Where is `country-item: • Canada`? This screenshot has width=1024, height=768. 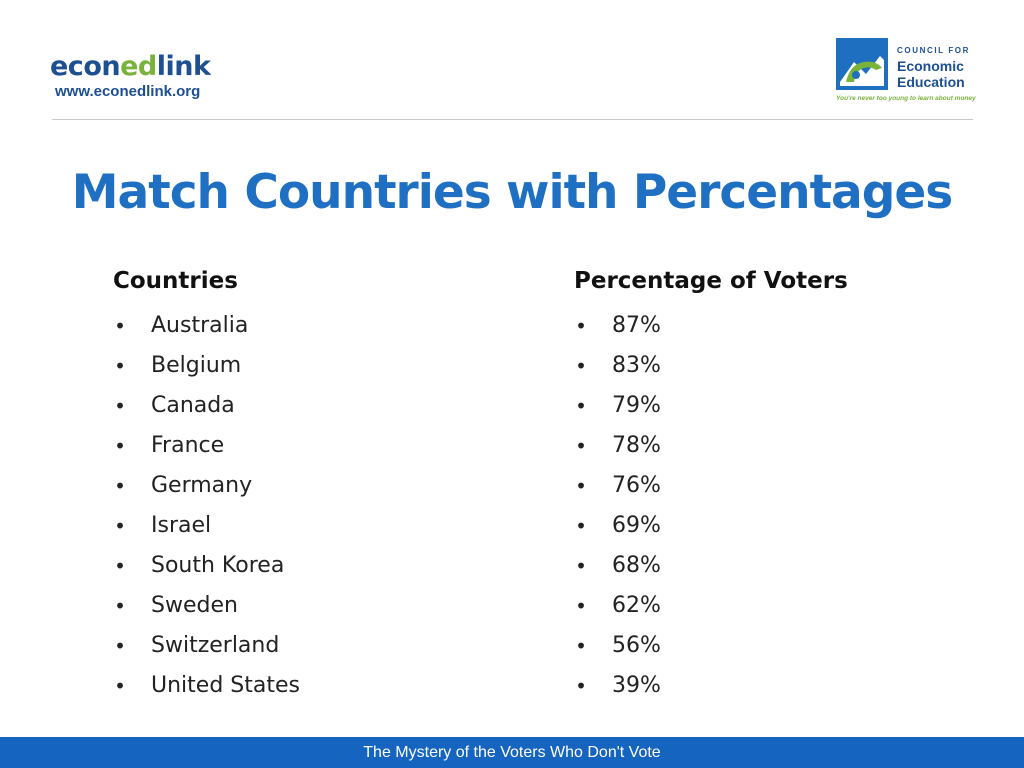
country-item: • Canada is located at coordinates (175, 406).